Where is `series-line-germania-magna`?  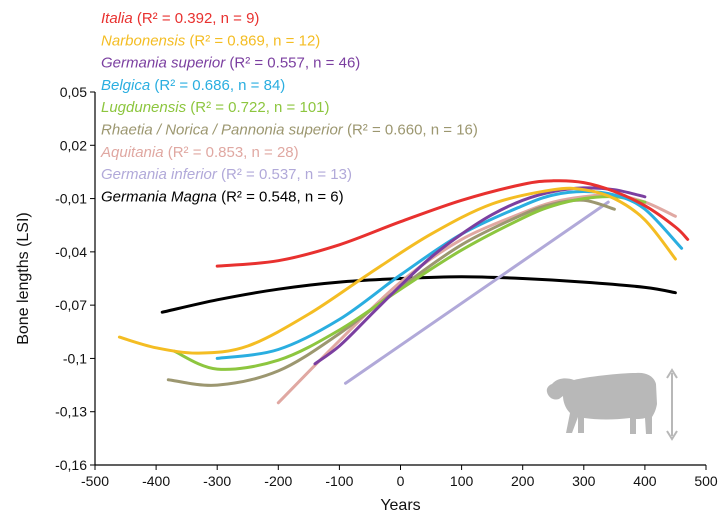
series-line-germania-magna is located at coordinates (418, 294).